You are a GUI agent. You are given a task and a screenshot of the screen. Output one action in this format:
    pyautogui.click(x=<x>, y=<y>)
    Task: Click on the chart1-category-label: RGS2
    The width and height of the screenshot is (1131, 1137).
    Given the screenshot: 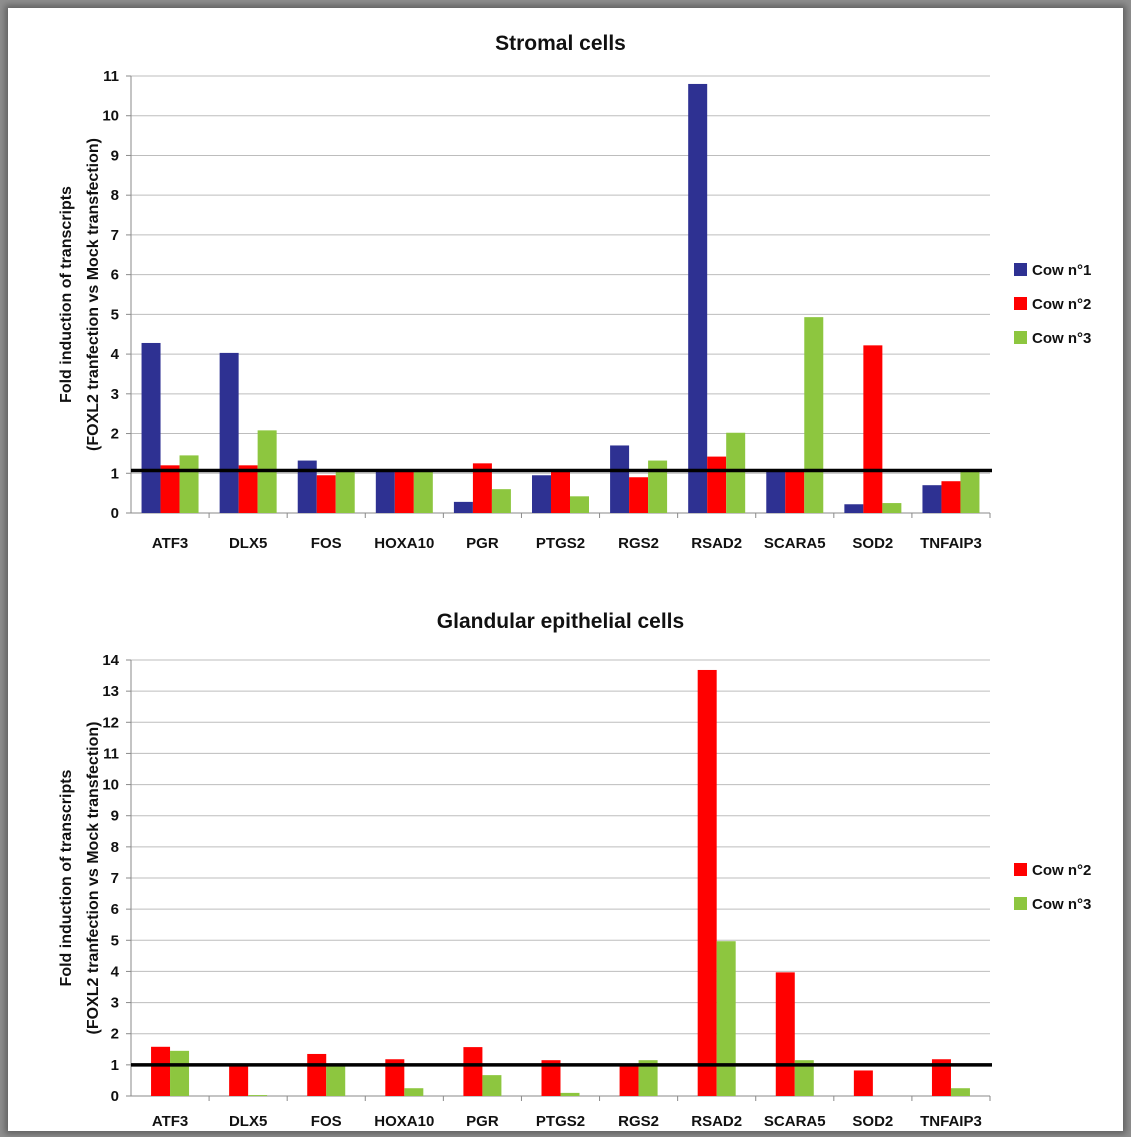 What is the action you would take?
    pyautogui.click(x=638, y=543)
    